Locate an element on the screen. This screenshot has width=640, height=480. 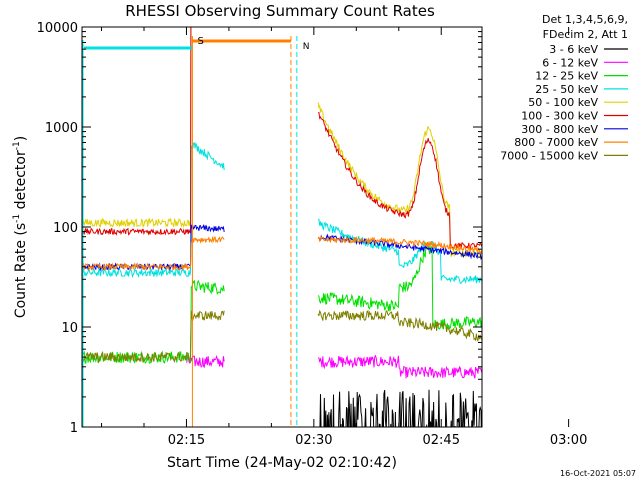
y-tick-label: 10000 is located at coordinates (57, 28).